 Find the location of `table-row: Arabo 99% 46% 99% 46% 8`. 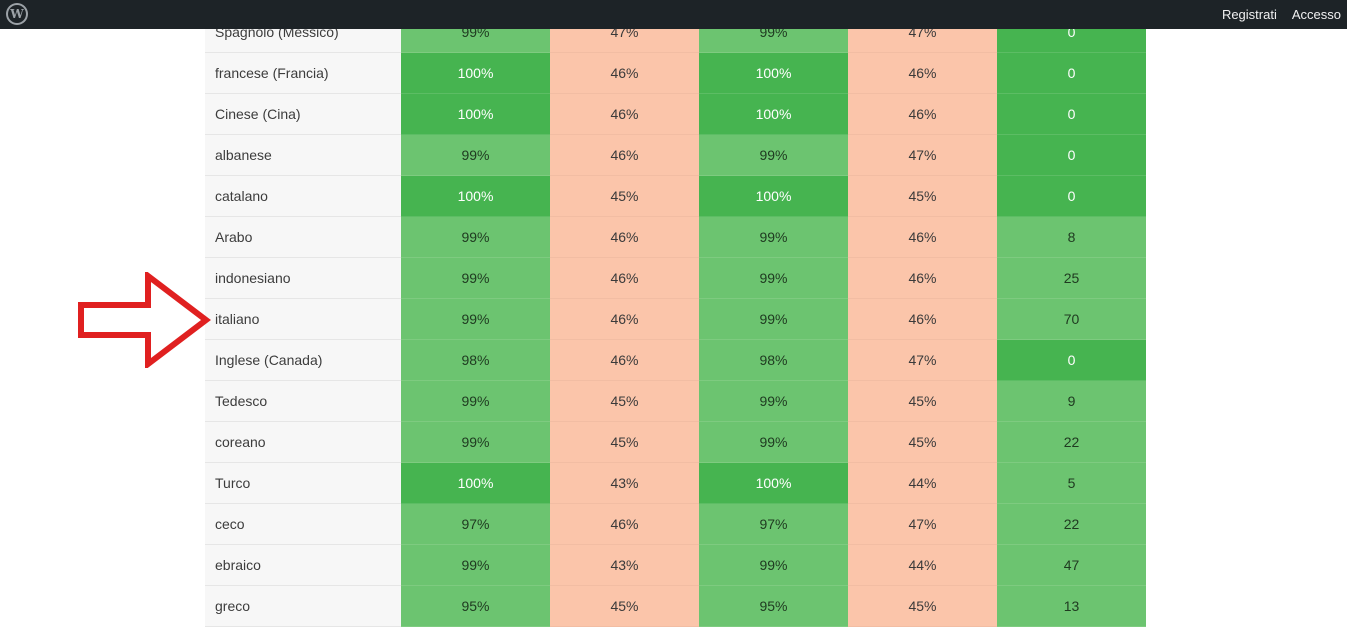

table-row: Arabo 99% 46% 99% 46% 8 is located at coordinates (675, 237).